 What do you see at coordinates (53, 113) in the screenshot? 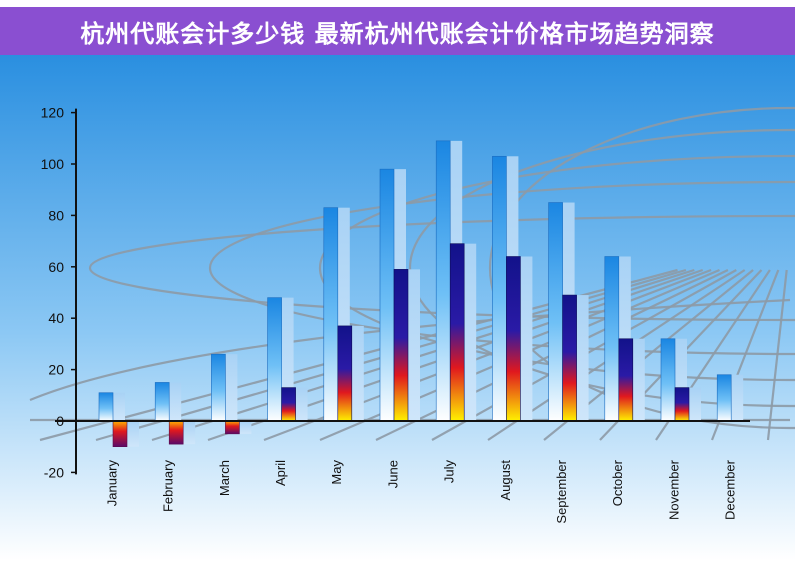
I see `y-tick-label: 120` at bounding box center [53, 113].